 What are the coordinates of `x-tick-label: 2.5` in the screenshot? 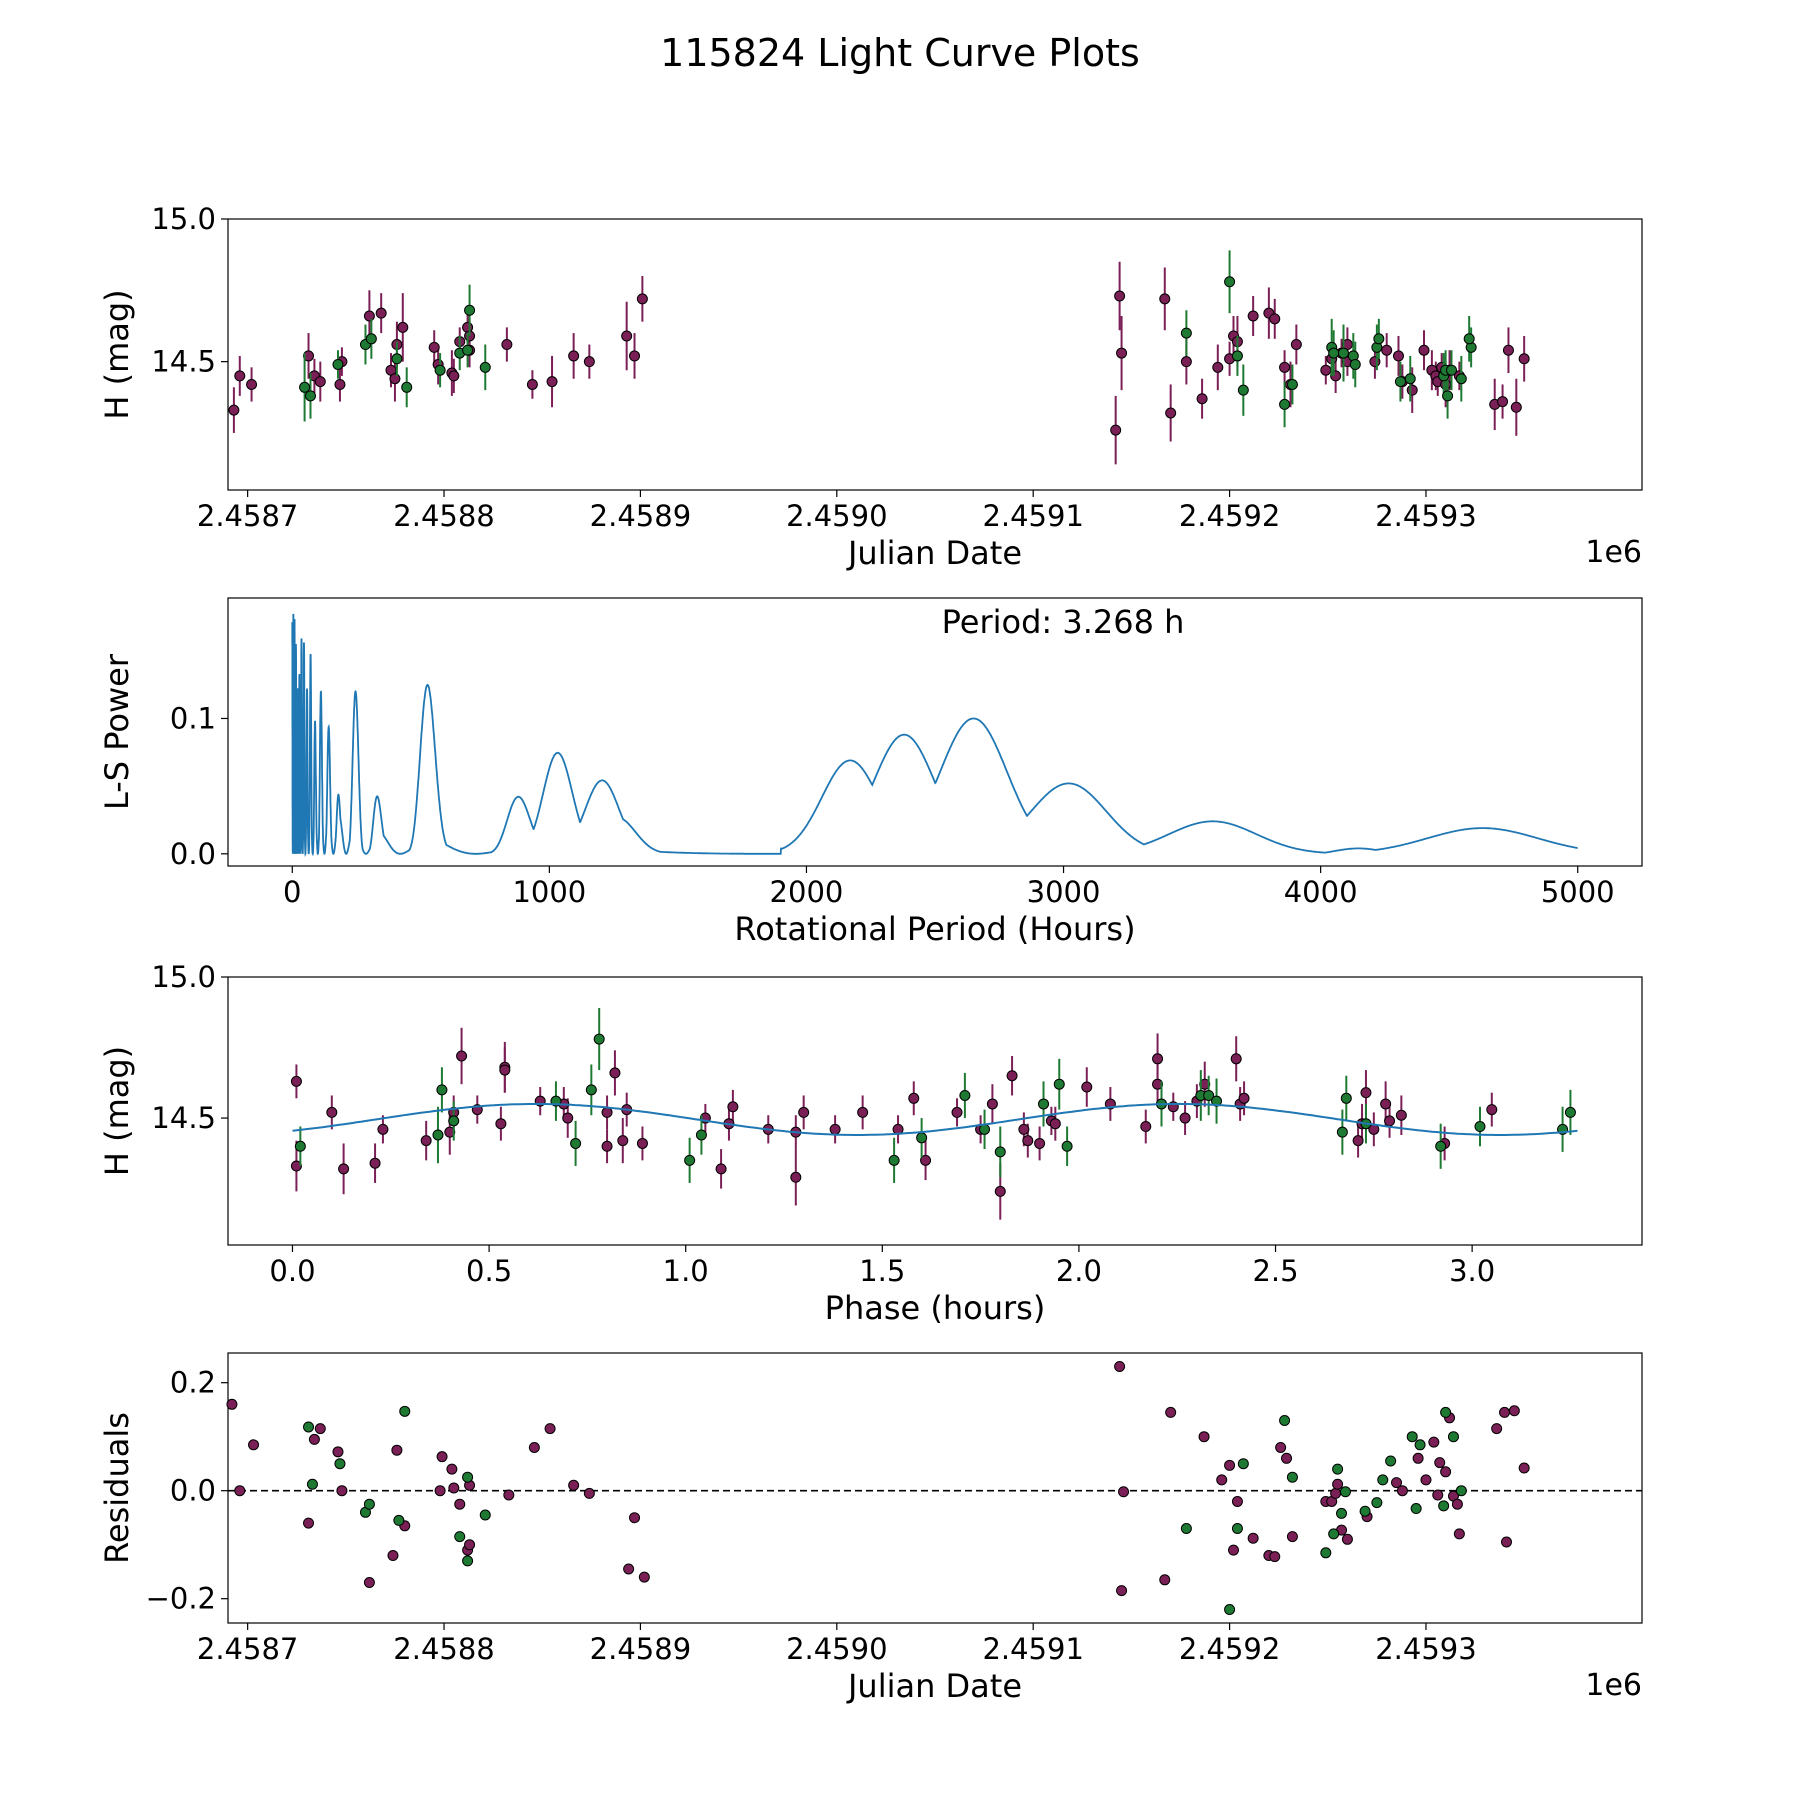 It's located at (1275, 1271).